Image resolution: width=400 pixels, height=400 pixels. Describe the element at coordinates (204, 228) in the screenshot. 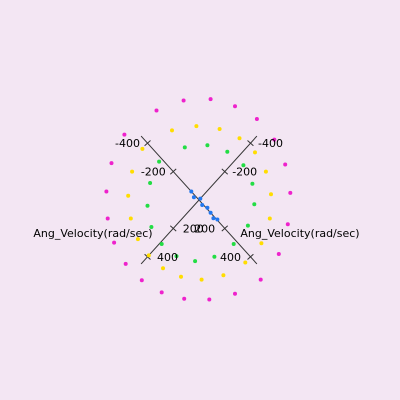

I see `axis-1-tick-label: 200` at that location.